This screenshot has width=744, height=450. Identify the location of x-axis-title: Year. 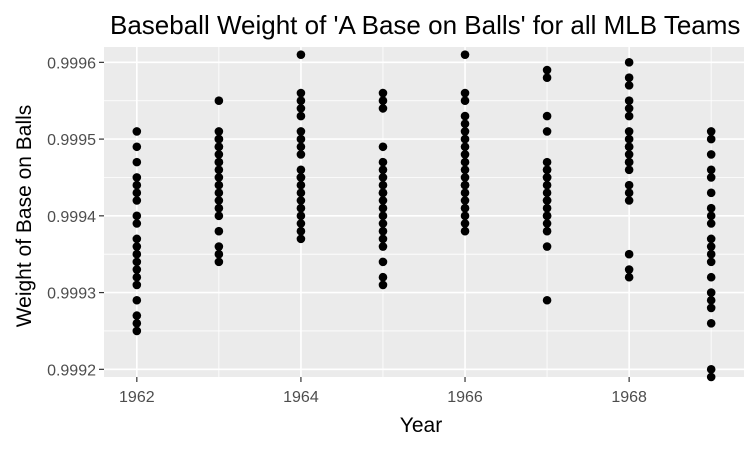
(421, 425).